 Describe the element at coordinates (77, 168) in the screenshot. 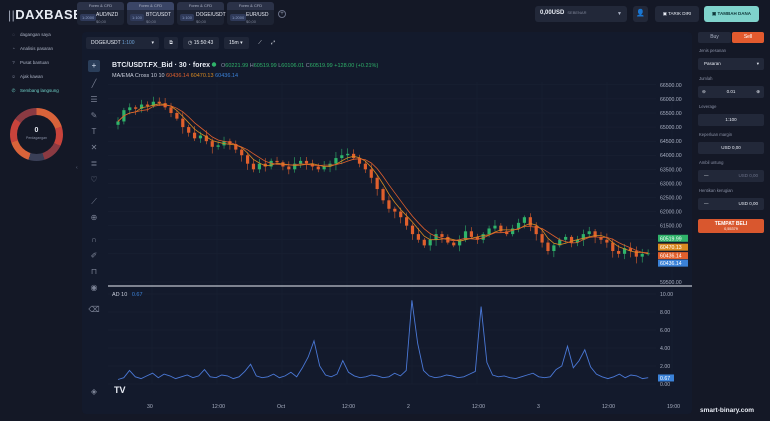

I see `collapse-sidebar-icon: ‹` at that location.